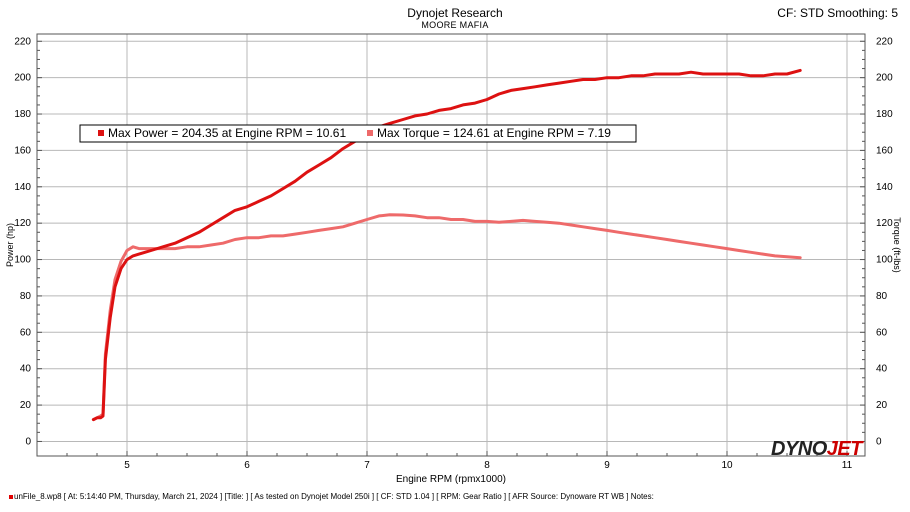  I want to click on y-tick-label-left: 20, so click(26, 405).